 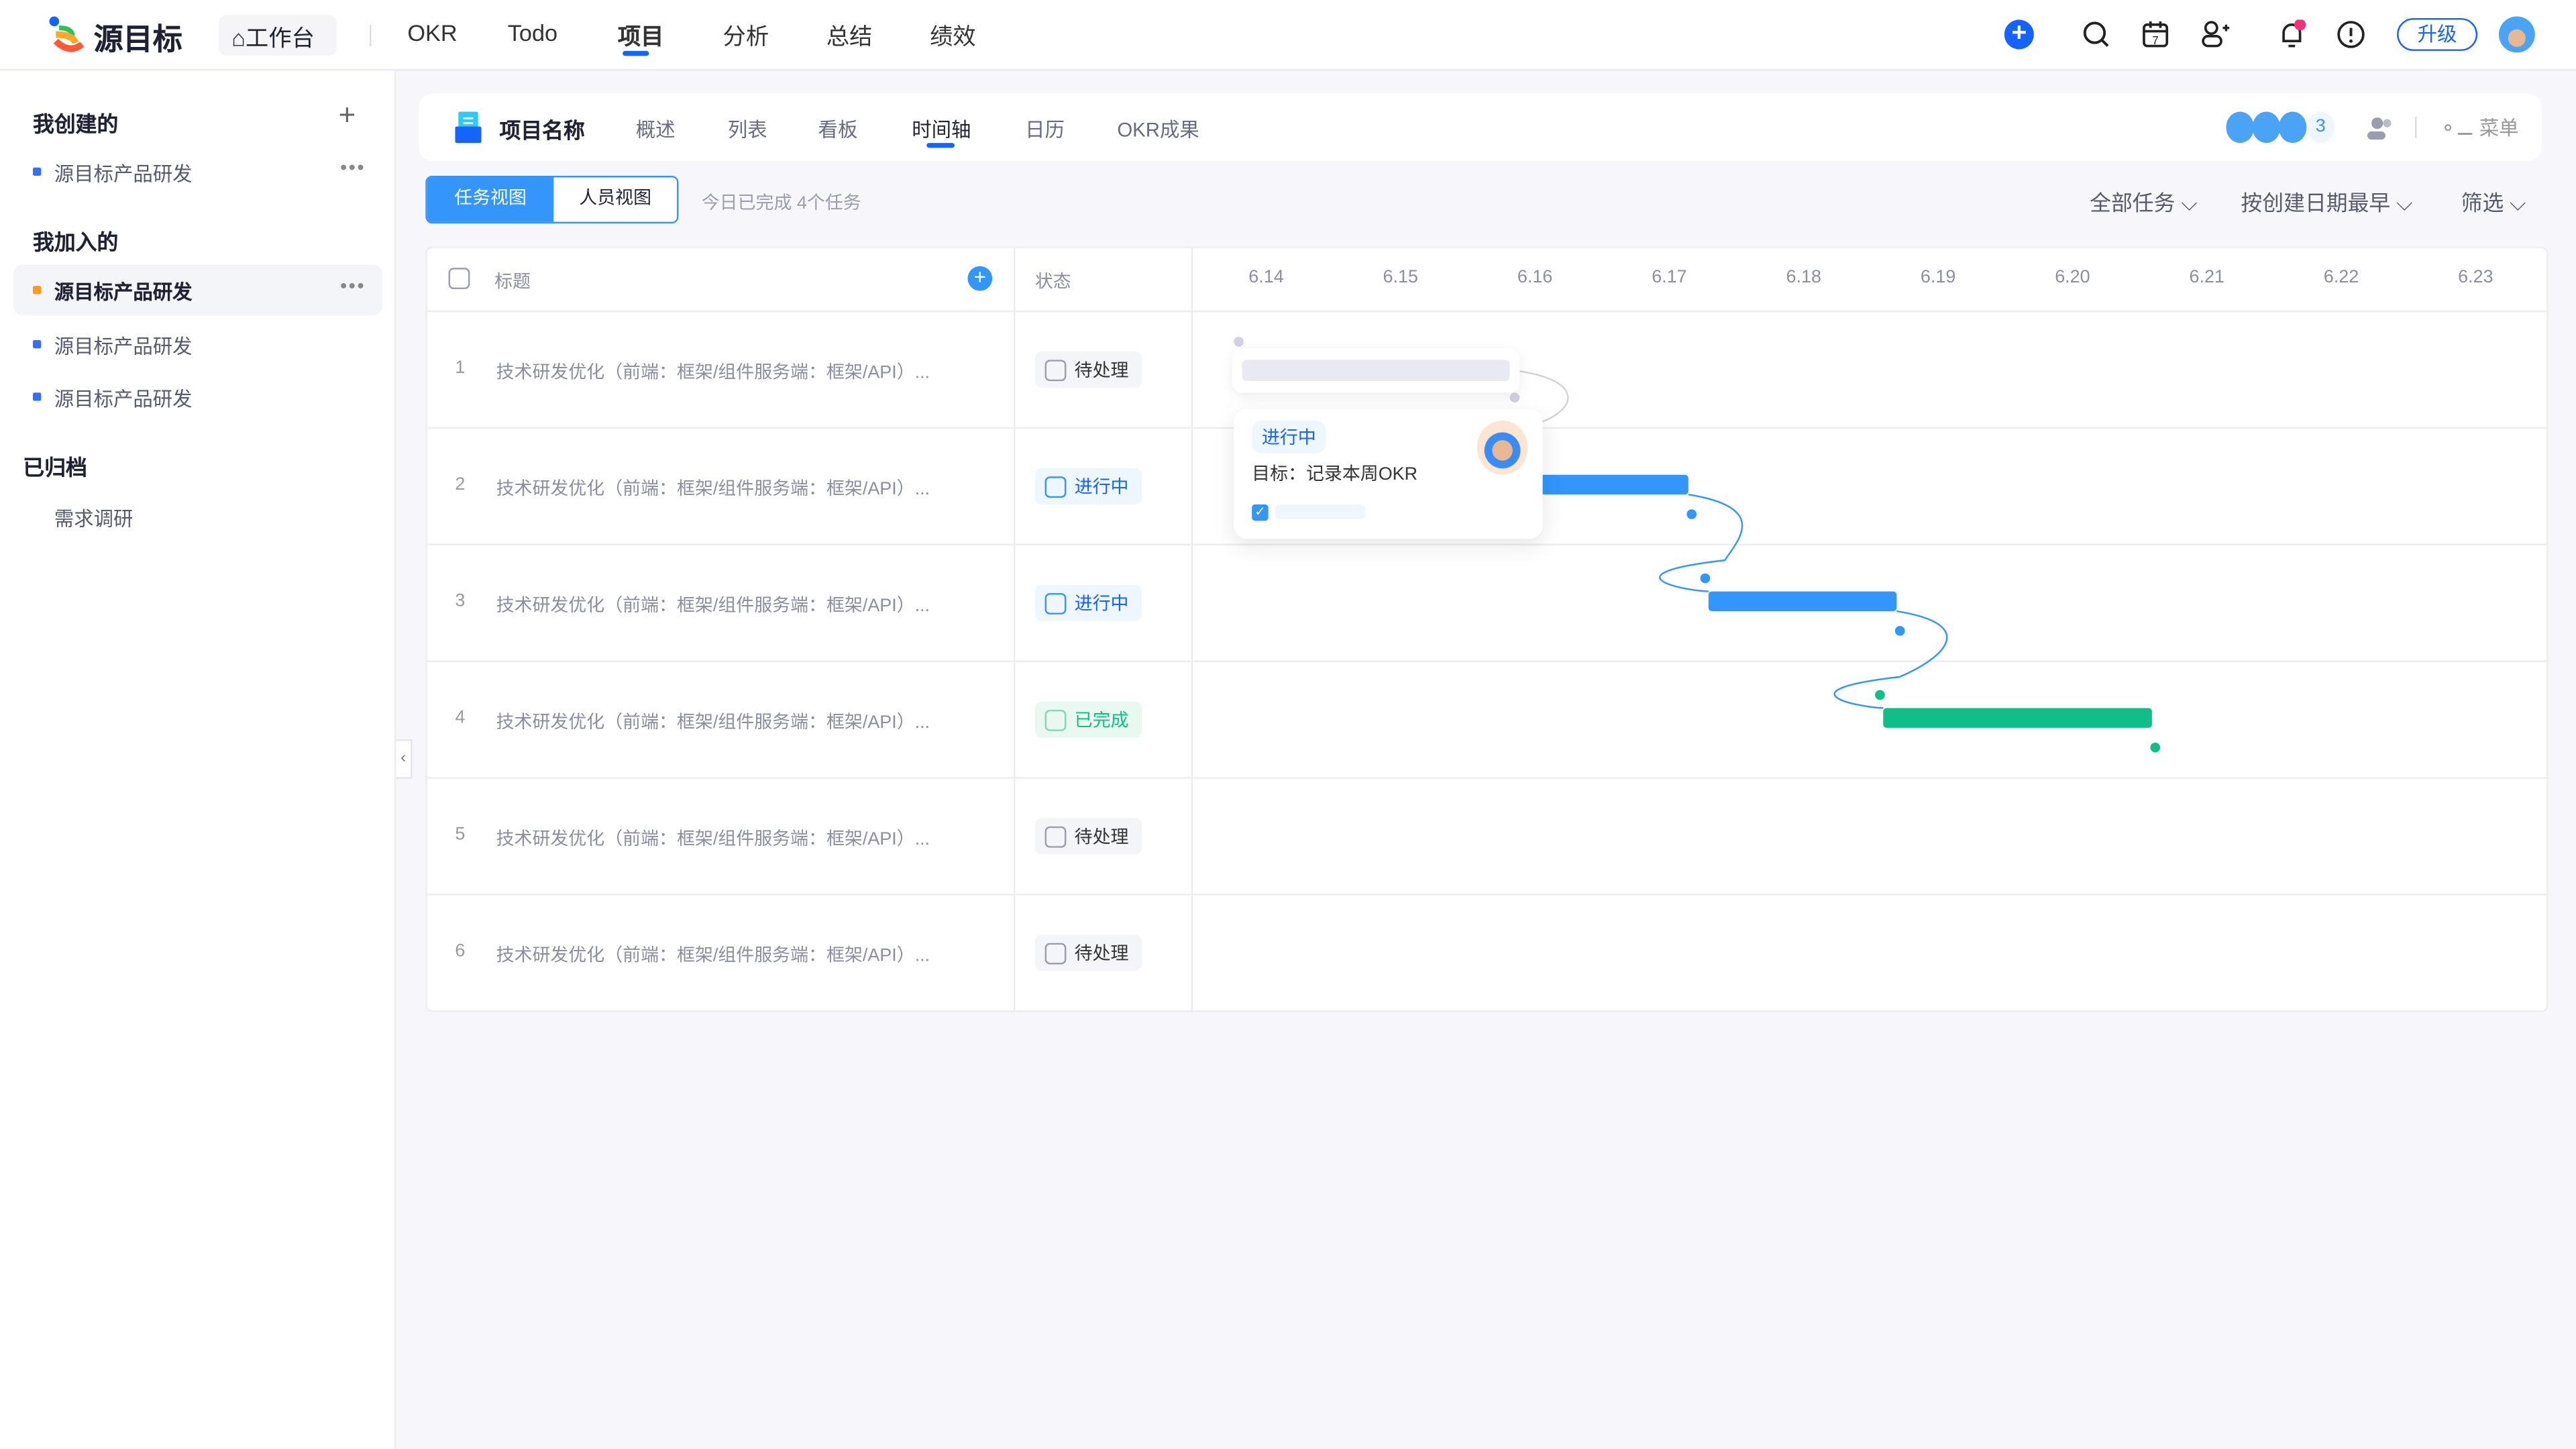 What do you see at coordinates (460, 951) in the screenshot?
I see `row-number: 6` at bounding box center [460, 951].